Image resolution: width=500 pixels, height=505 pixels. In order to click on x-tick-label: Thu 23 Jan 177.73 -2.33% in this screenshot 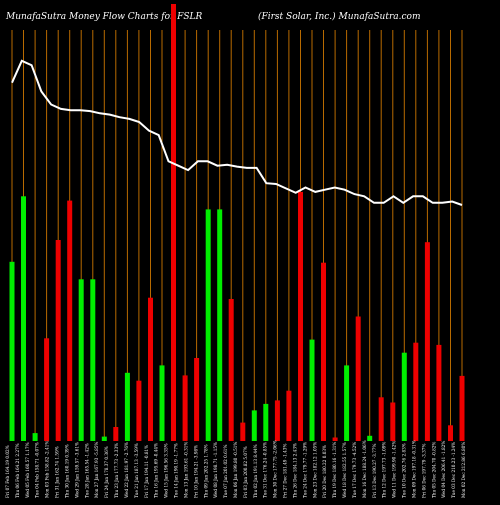, I will do `click(116, 470)`.